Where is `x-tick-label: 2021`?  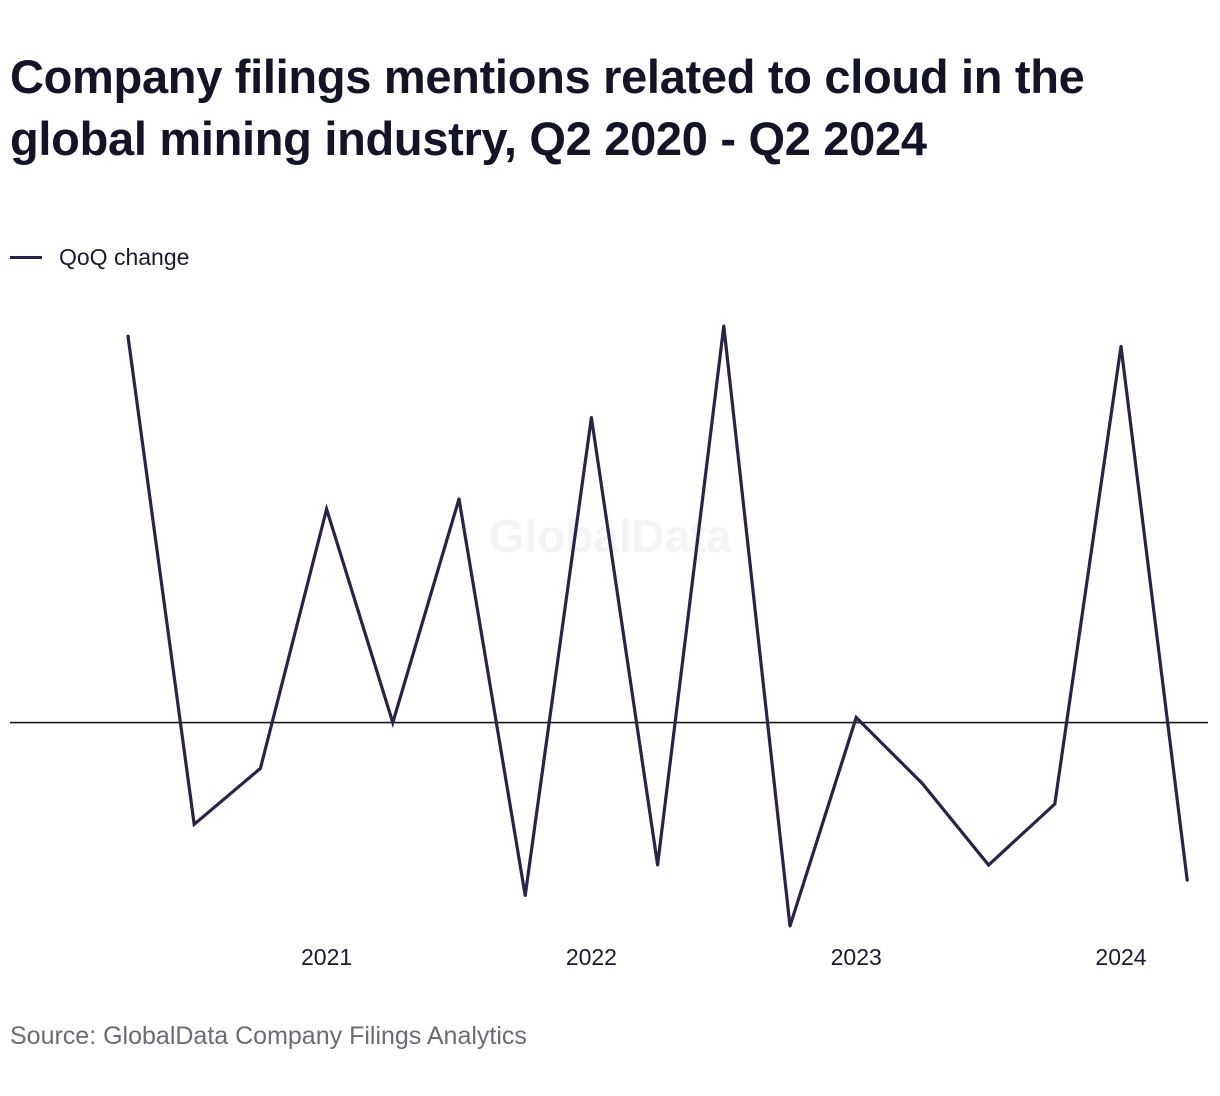
x-tick-label: 2021 is located at coordinates (326, 957).